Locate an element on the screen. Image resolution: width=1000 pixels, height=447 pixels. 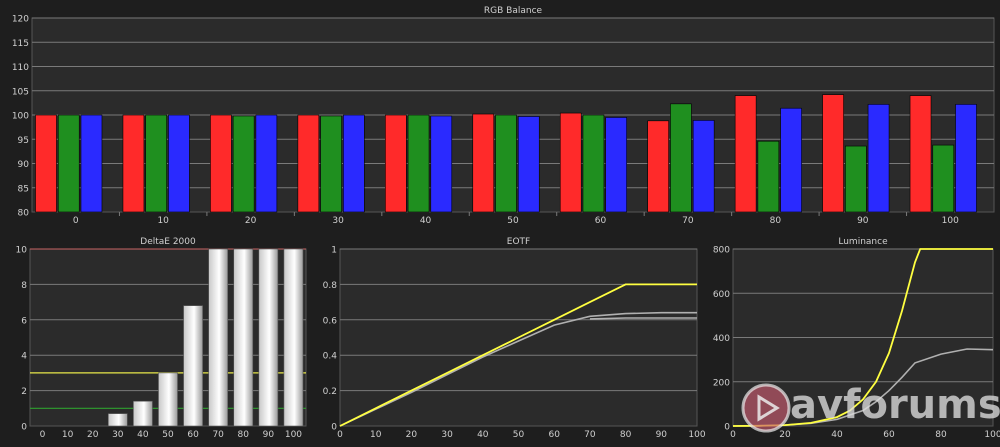
rgb-ytick-label: 120 is located at coordinates (20, 20).